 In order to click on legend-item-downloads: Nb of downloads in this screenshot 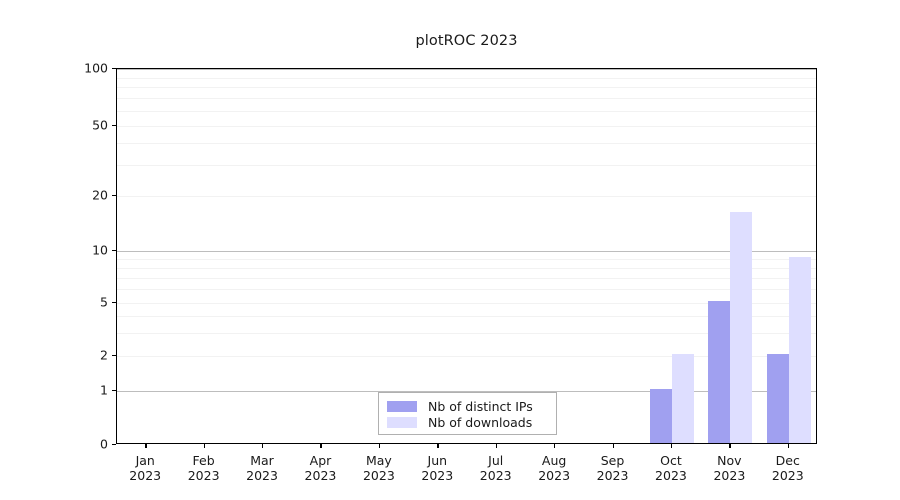, I will do `click(467, 422)`.